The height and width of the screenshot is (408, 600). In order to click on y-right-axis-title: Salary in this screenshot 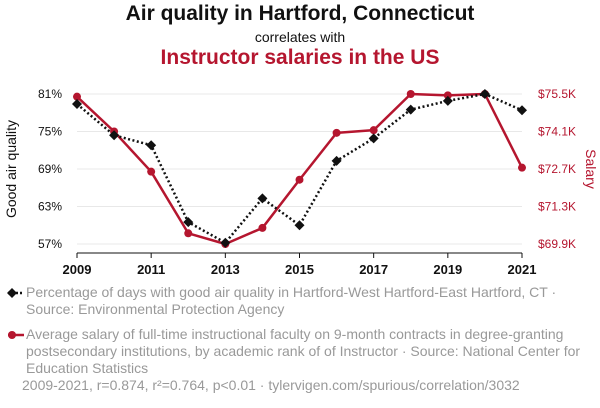, I will do `click(591, 169)`.